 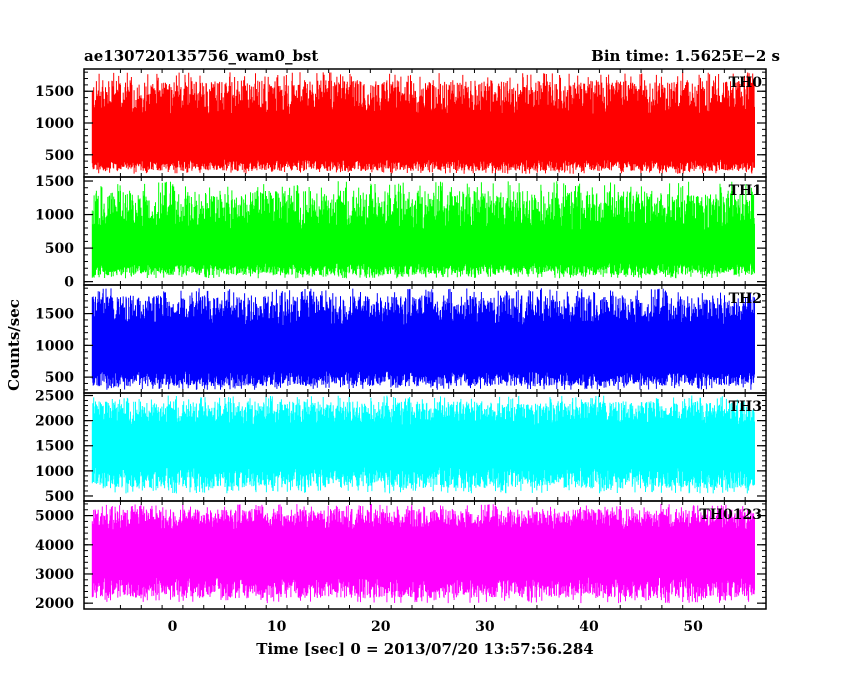 I want to click on x-tick-label: 40, so click(x=589, y=627).